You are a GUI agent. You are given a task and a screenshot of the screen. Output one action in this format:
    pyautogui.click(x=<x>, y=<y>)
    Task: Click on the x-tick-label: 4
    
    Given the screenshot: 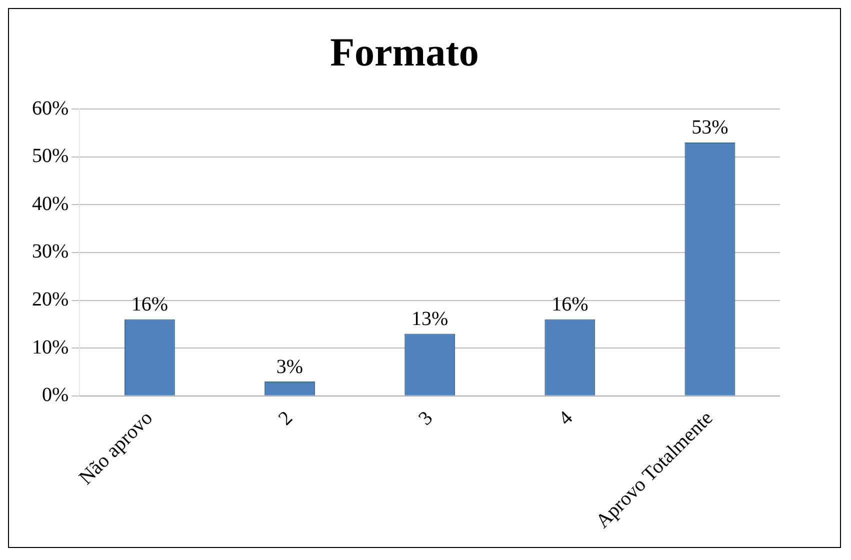 What is the action you would take?
    pyautogui.click(x=566, y=418)
    